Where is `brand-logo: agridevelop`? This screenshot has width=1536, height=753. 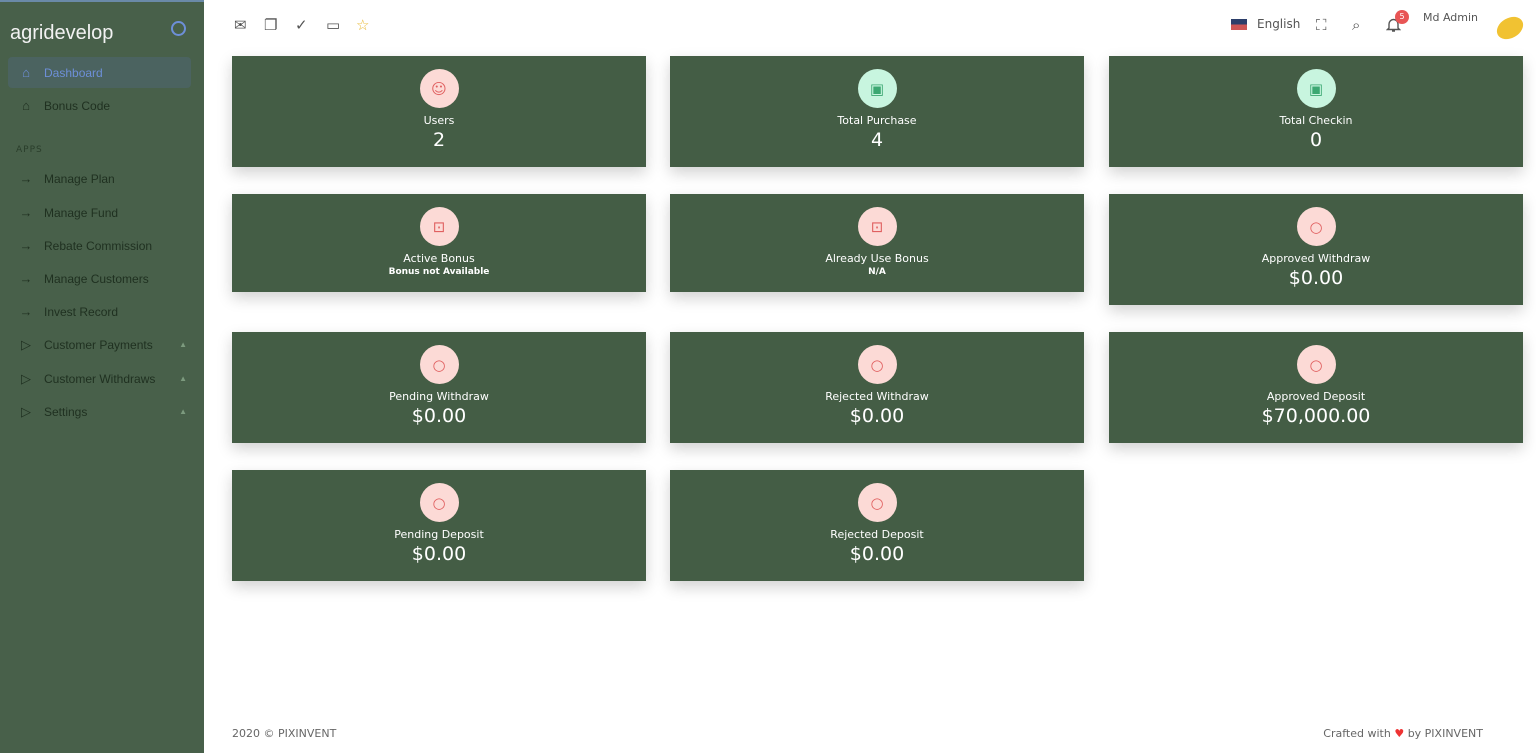 brand-logo: agridevelop is located at coordinates (62, 33).